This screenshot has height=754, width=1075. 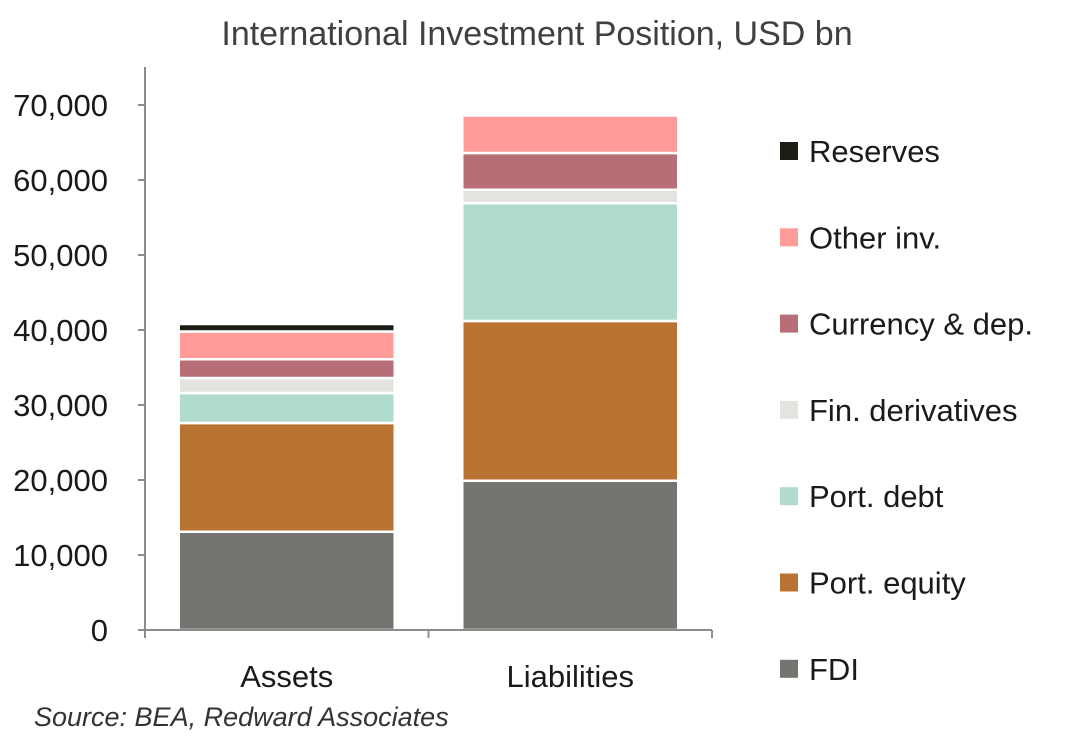 I want to click on legend-swatch-port-debt, so click(x=789, y=496).